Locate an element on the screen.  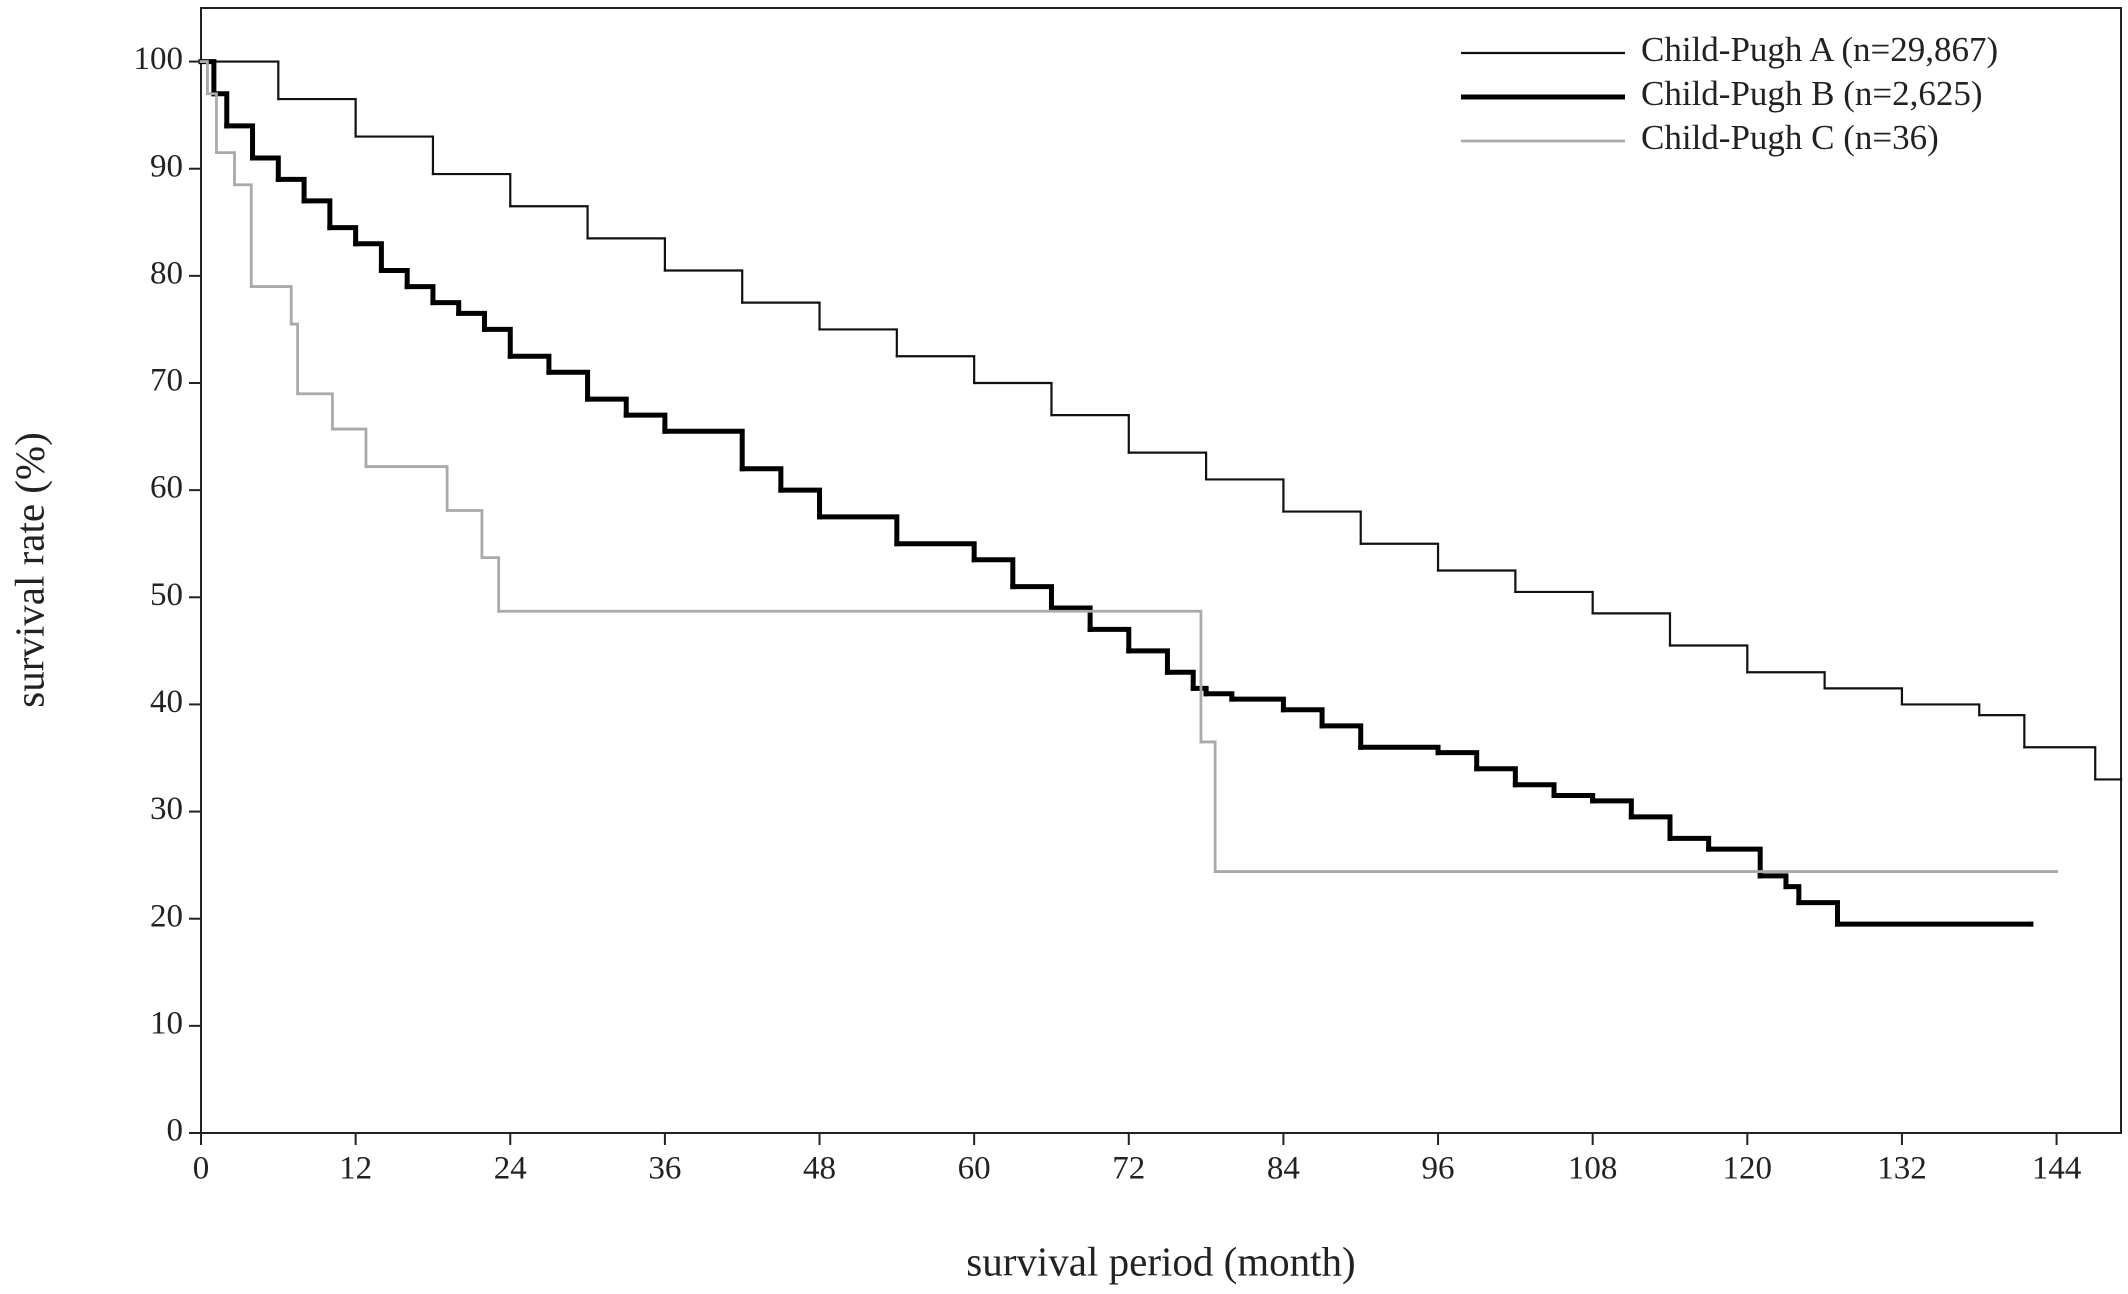
x-tick-label: 72 is located at coordinates (1128, 1169).